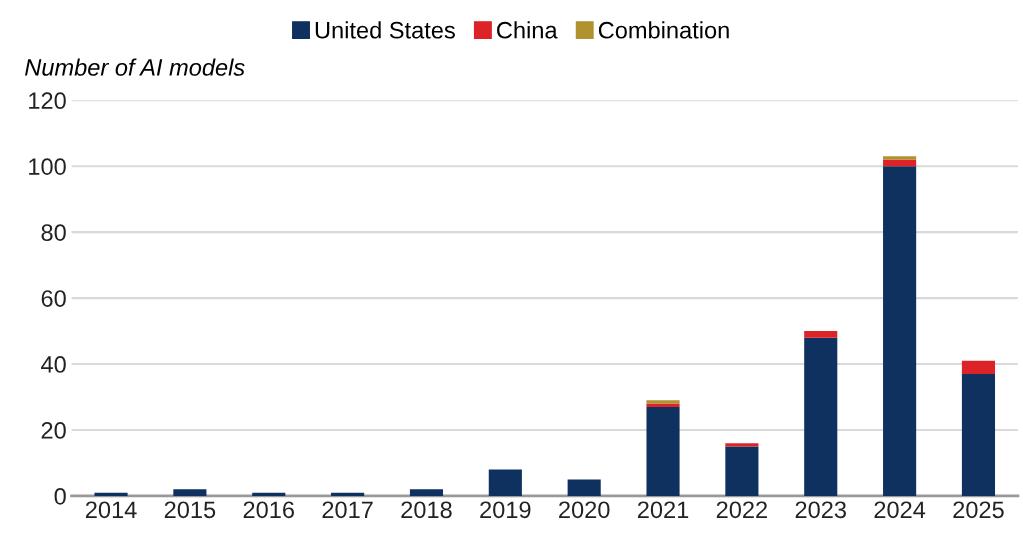 The width and height of the screenshot is (1023, 542). What do you see at coordinates (505, 510) in the screenshot?
I see `x-tick-label: 2019` at bounding box center [505, 510].